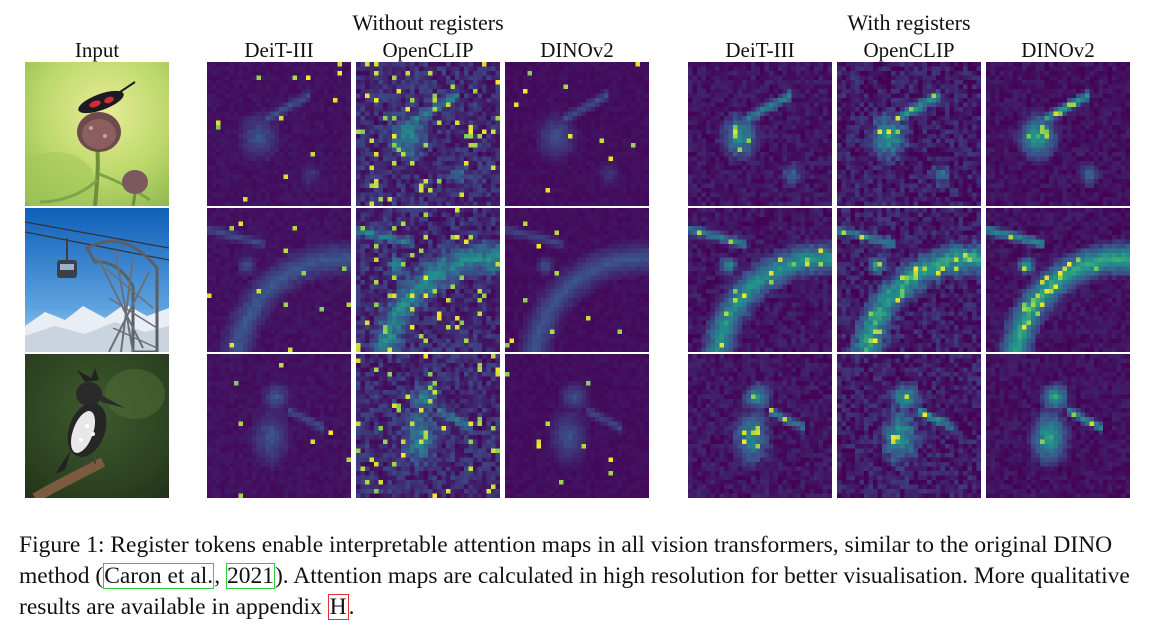 The image size is (1149, 629). Describe the element at coordinates (760, 280) in the screenshot. I see `attention-map-cablecar-deit-with` at that location.